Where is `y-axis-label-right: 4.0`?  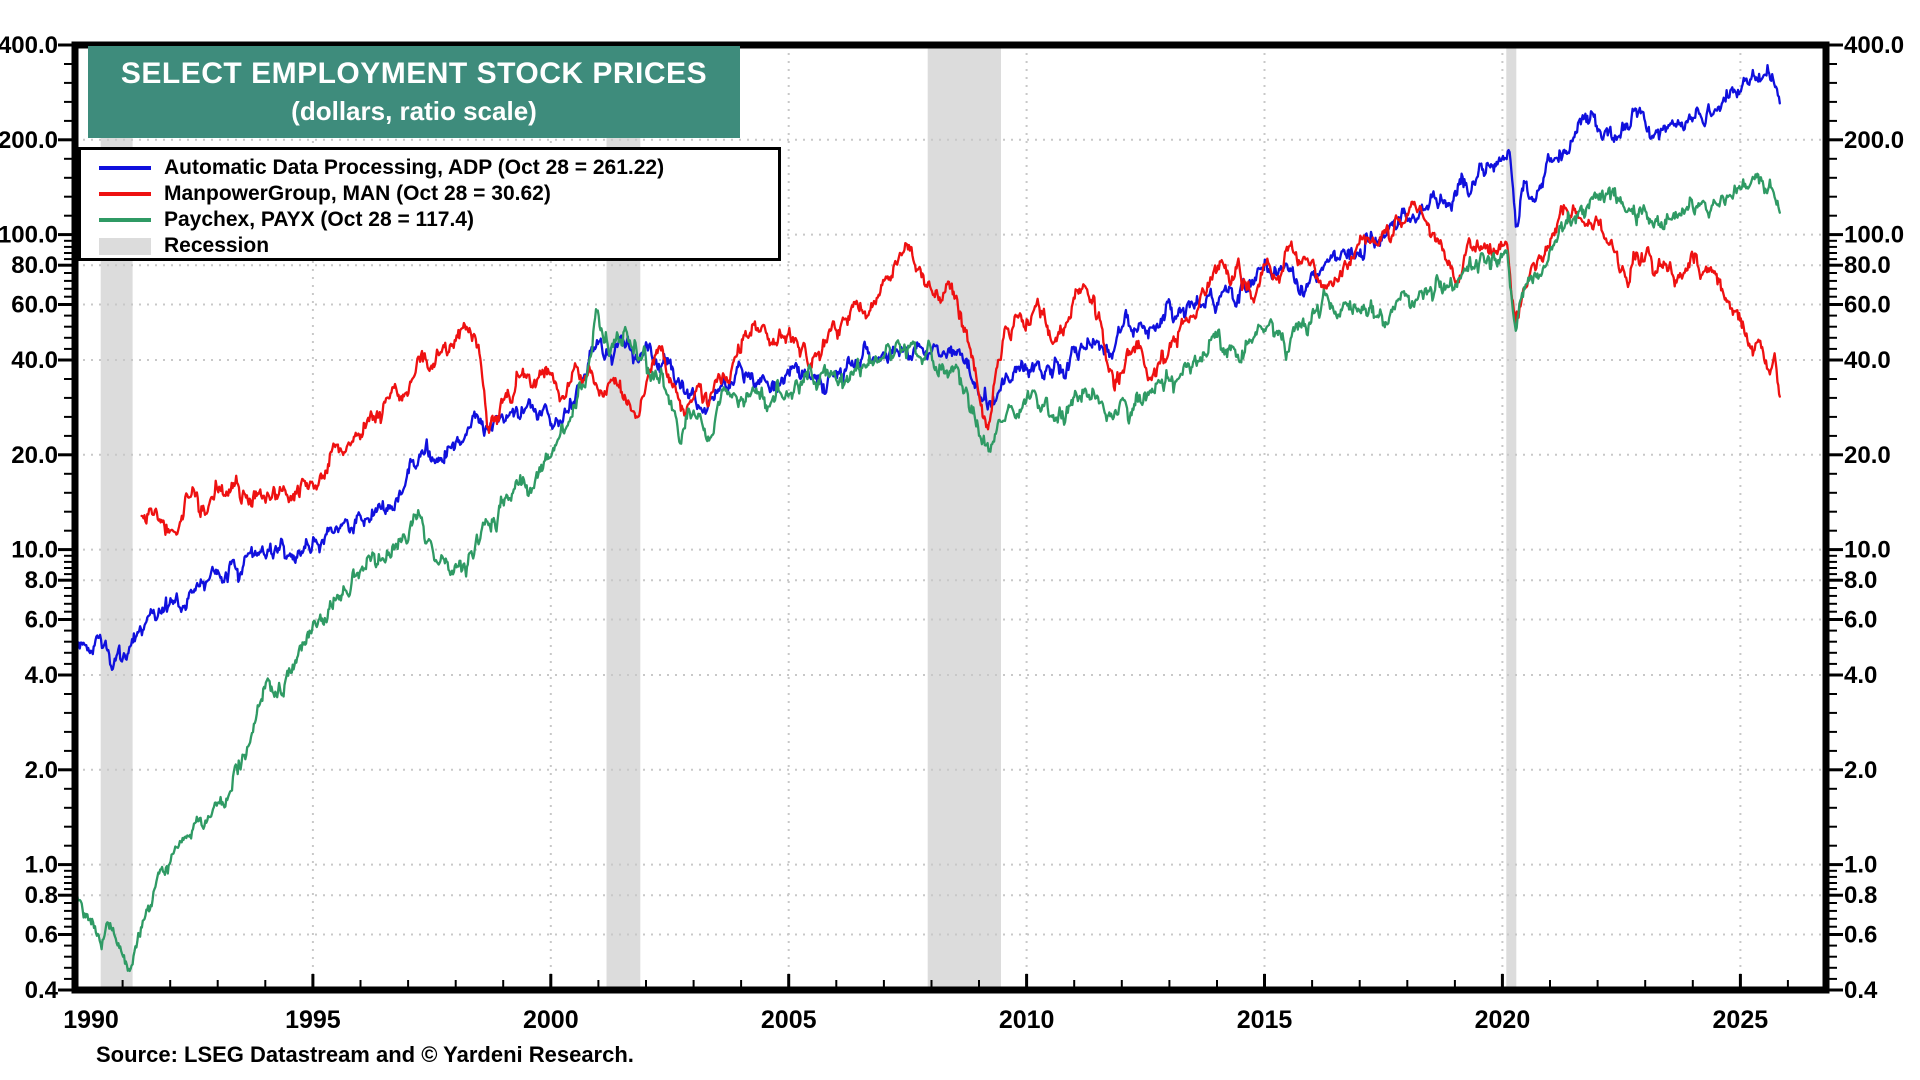 y-axis-label-right: 4.0 is located at coordinates (1860, 675).